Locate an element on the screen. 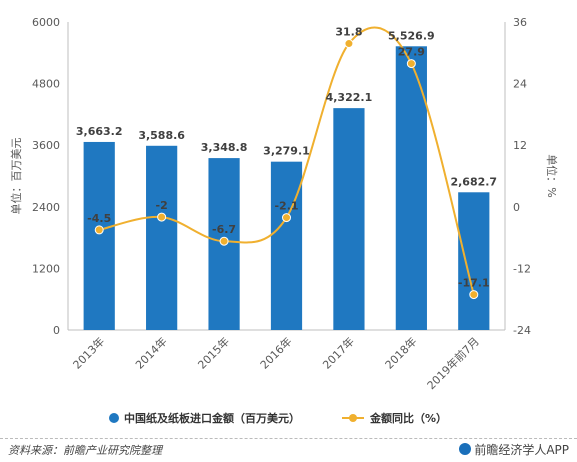 This screenshot has width=577, height=462. x-tick-label: 2018年 is located at coordinates (400, 352).